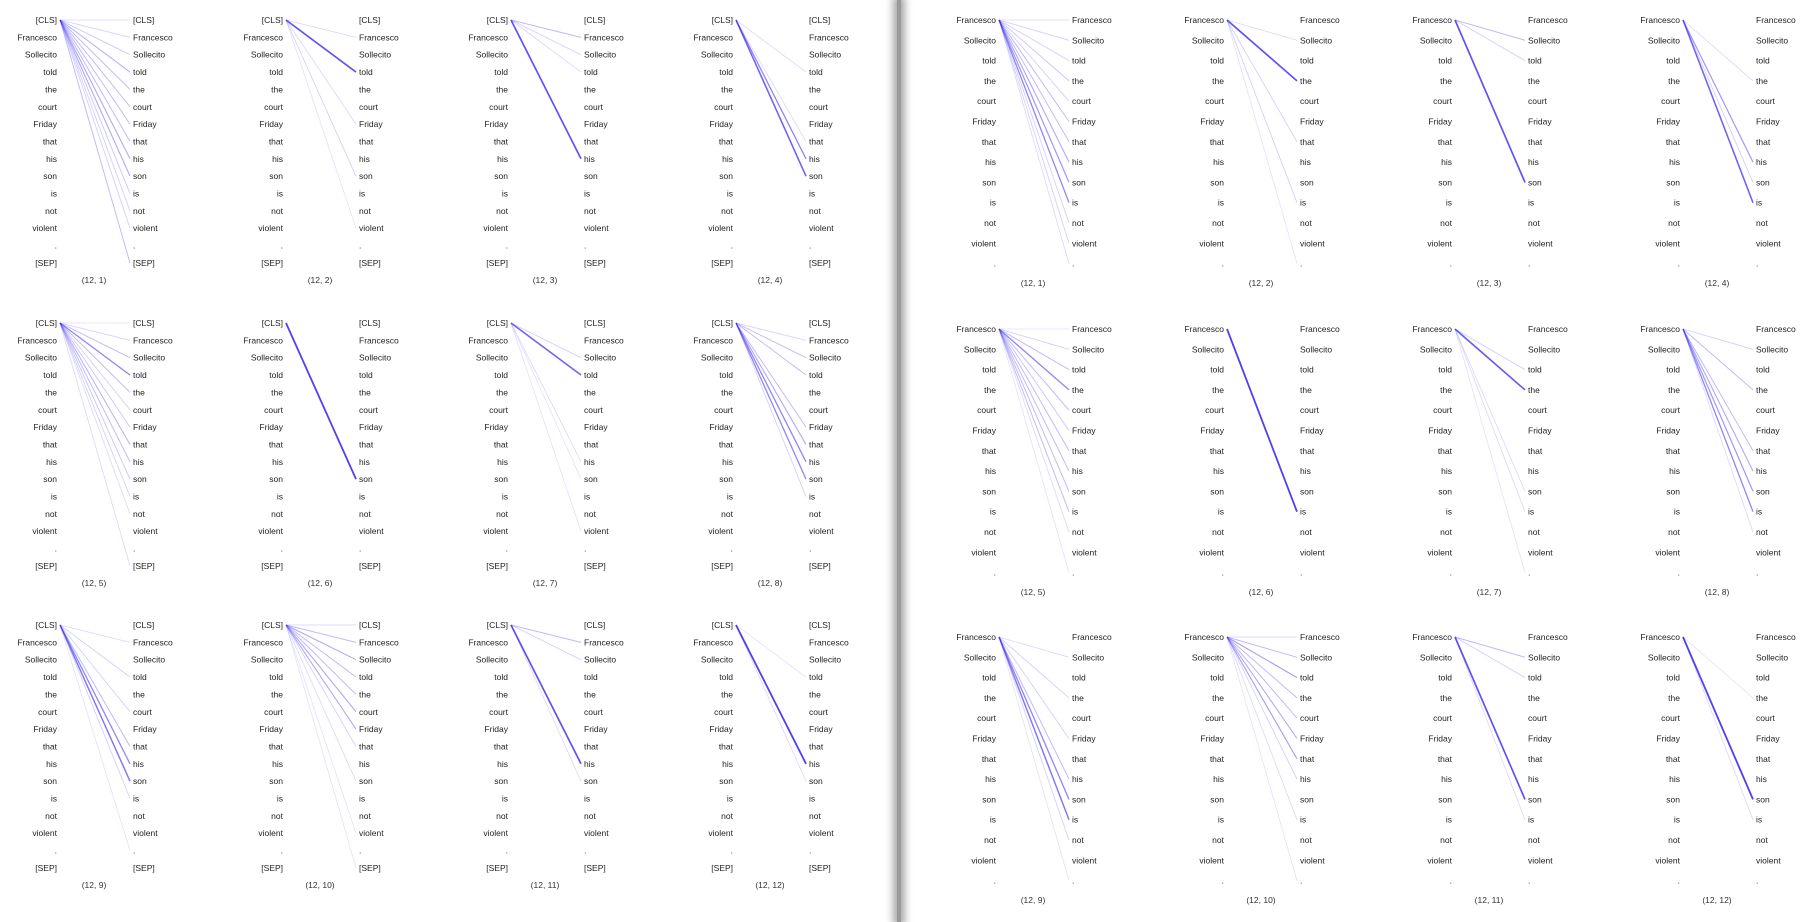 The height and width of the screenshot is (922, 1808). What do you see at coordinates (899, 461) in the screenshot?
I see `window-divider` at bounding box center [899, 461].